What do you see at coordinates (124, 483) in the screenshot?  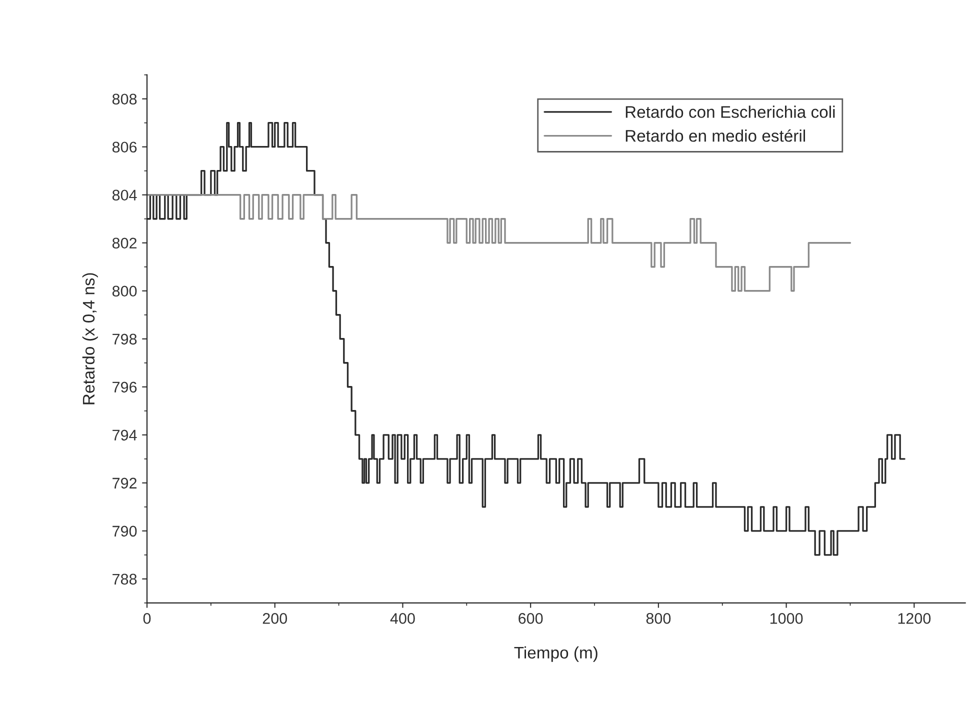 I see `y-tick-label: 792` at bounding box center [124, 483].